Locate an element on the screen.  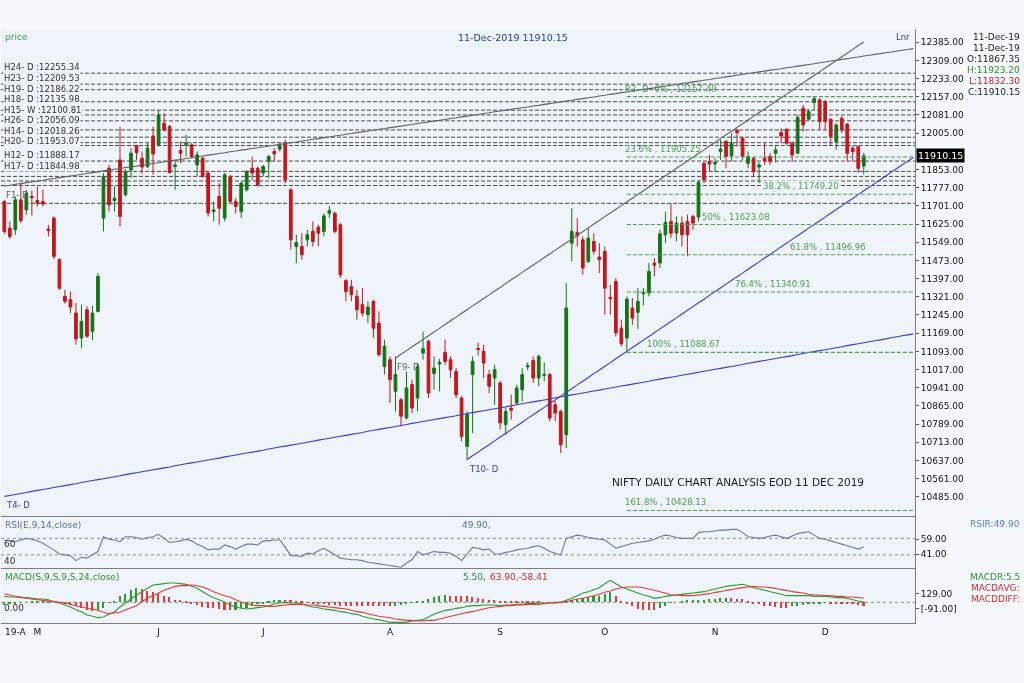
y-tick-label: 12385.00 is located at coordinates (942, 42).